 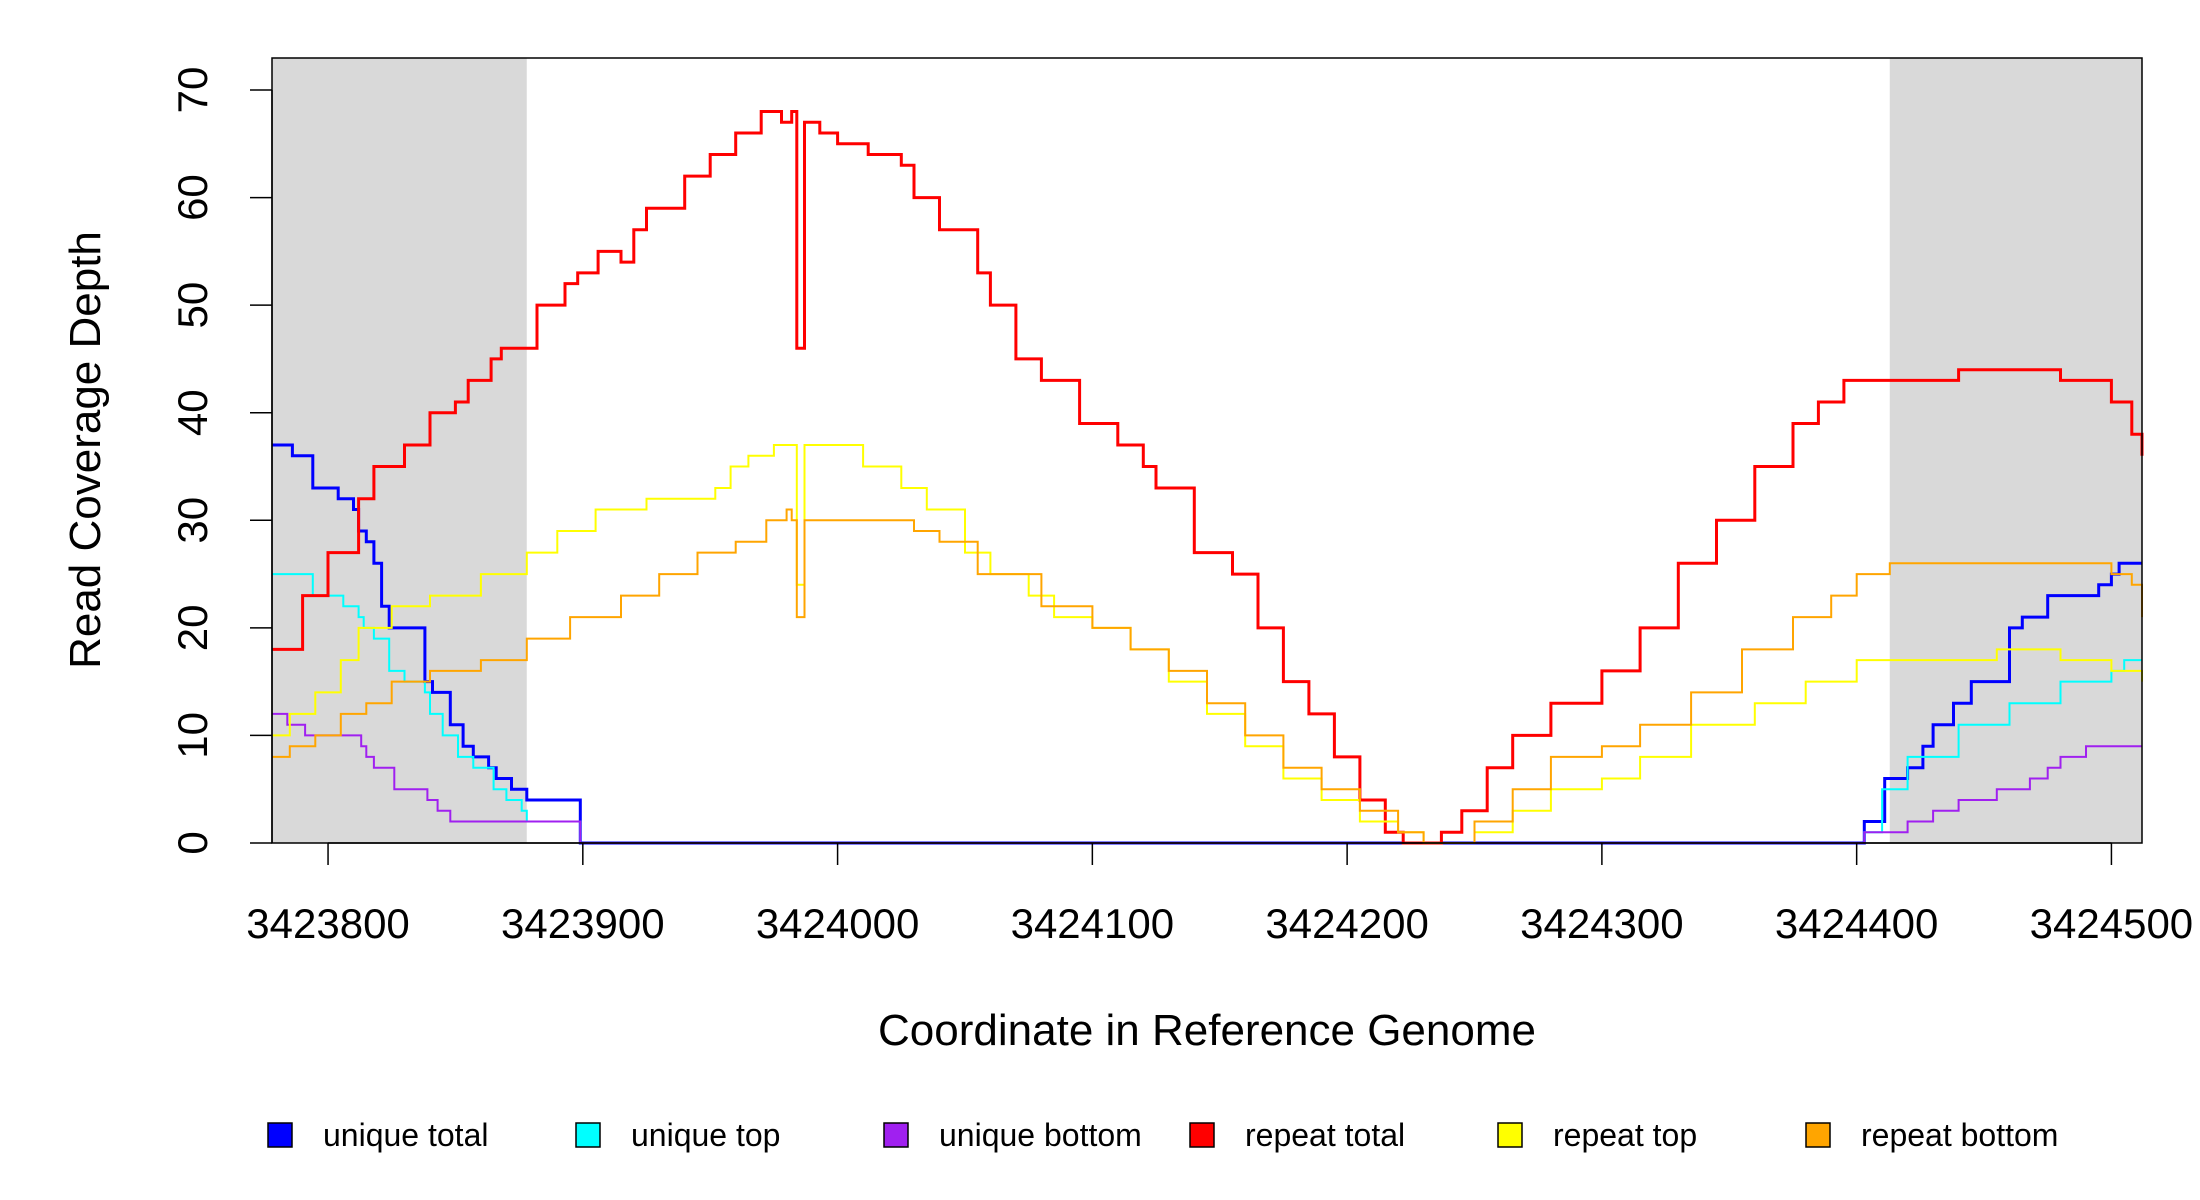 What do you see at coordinates (221, 461) in the screenshot?
I see `y-axis: 0 10 20 30 40 50 60 70` at bounding box center [221, 461].